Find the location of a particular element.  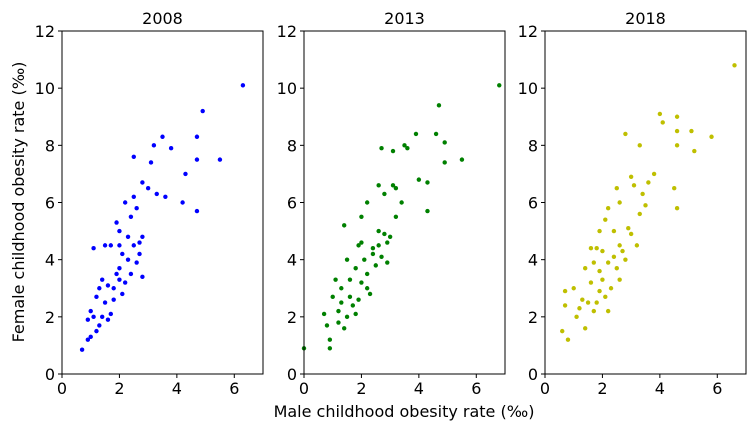

x-tick-label: 2 is located at coordinates (361, 388).